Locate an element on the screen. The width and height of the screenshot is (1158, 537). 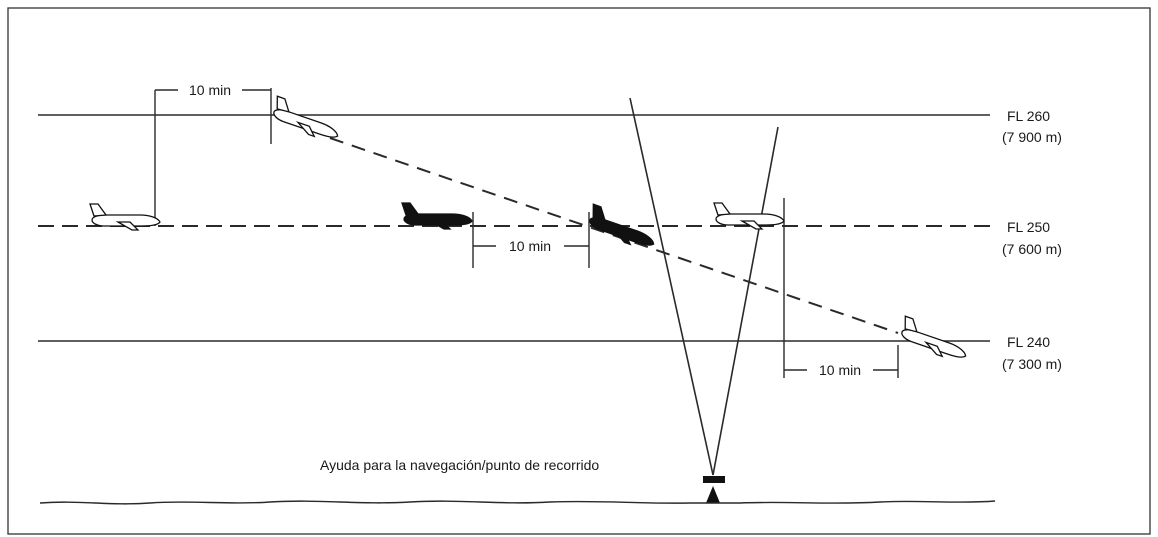
navaid-icon is located at coordinates (714, 489).